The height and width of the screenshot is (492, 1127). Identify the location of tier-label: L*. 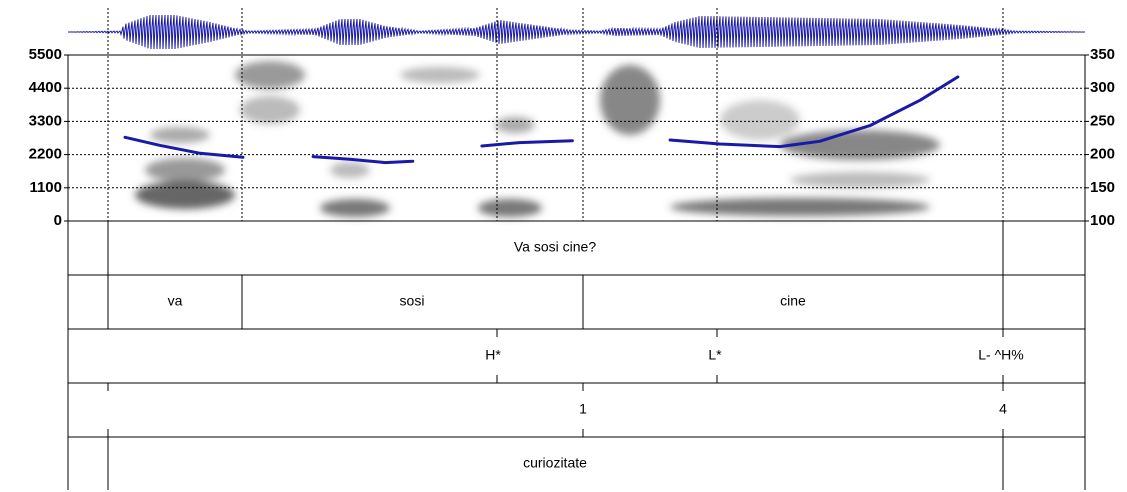
(715, 355).